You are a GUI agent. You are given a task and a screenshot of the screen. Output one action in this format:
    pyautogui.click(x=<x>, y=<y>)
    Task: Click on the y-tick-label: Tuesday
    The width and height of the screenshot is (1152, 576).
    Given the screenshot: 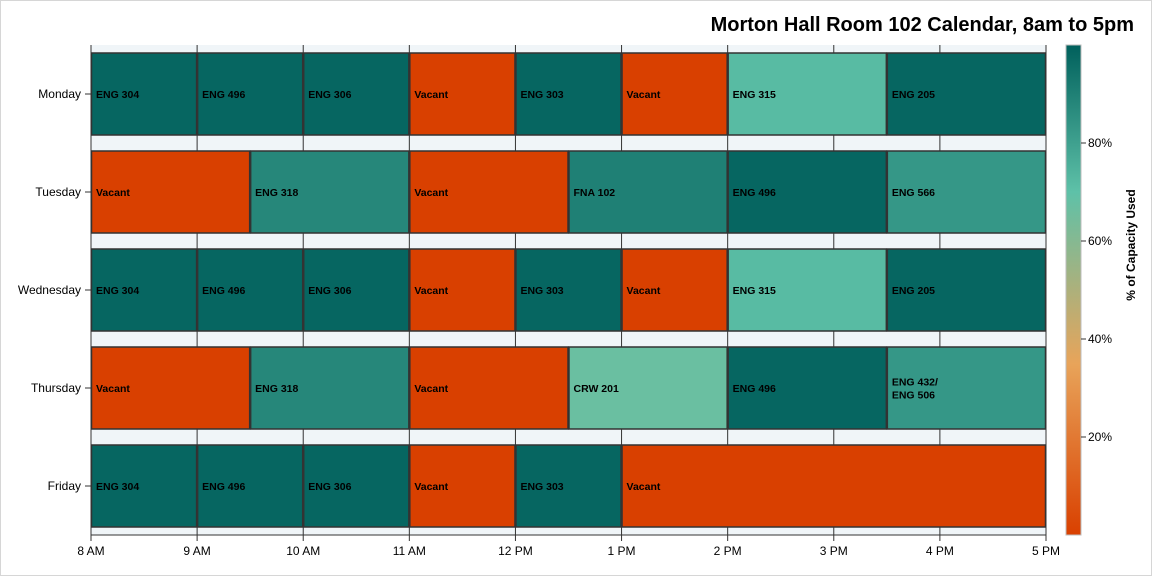 What is the action you would take?
    pyautogui.click(x=58, y=192)
    